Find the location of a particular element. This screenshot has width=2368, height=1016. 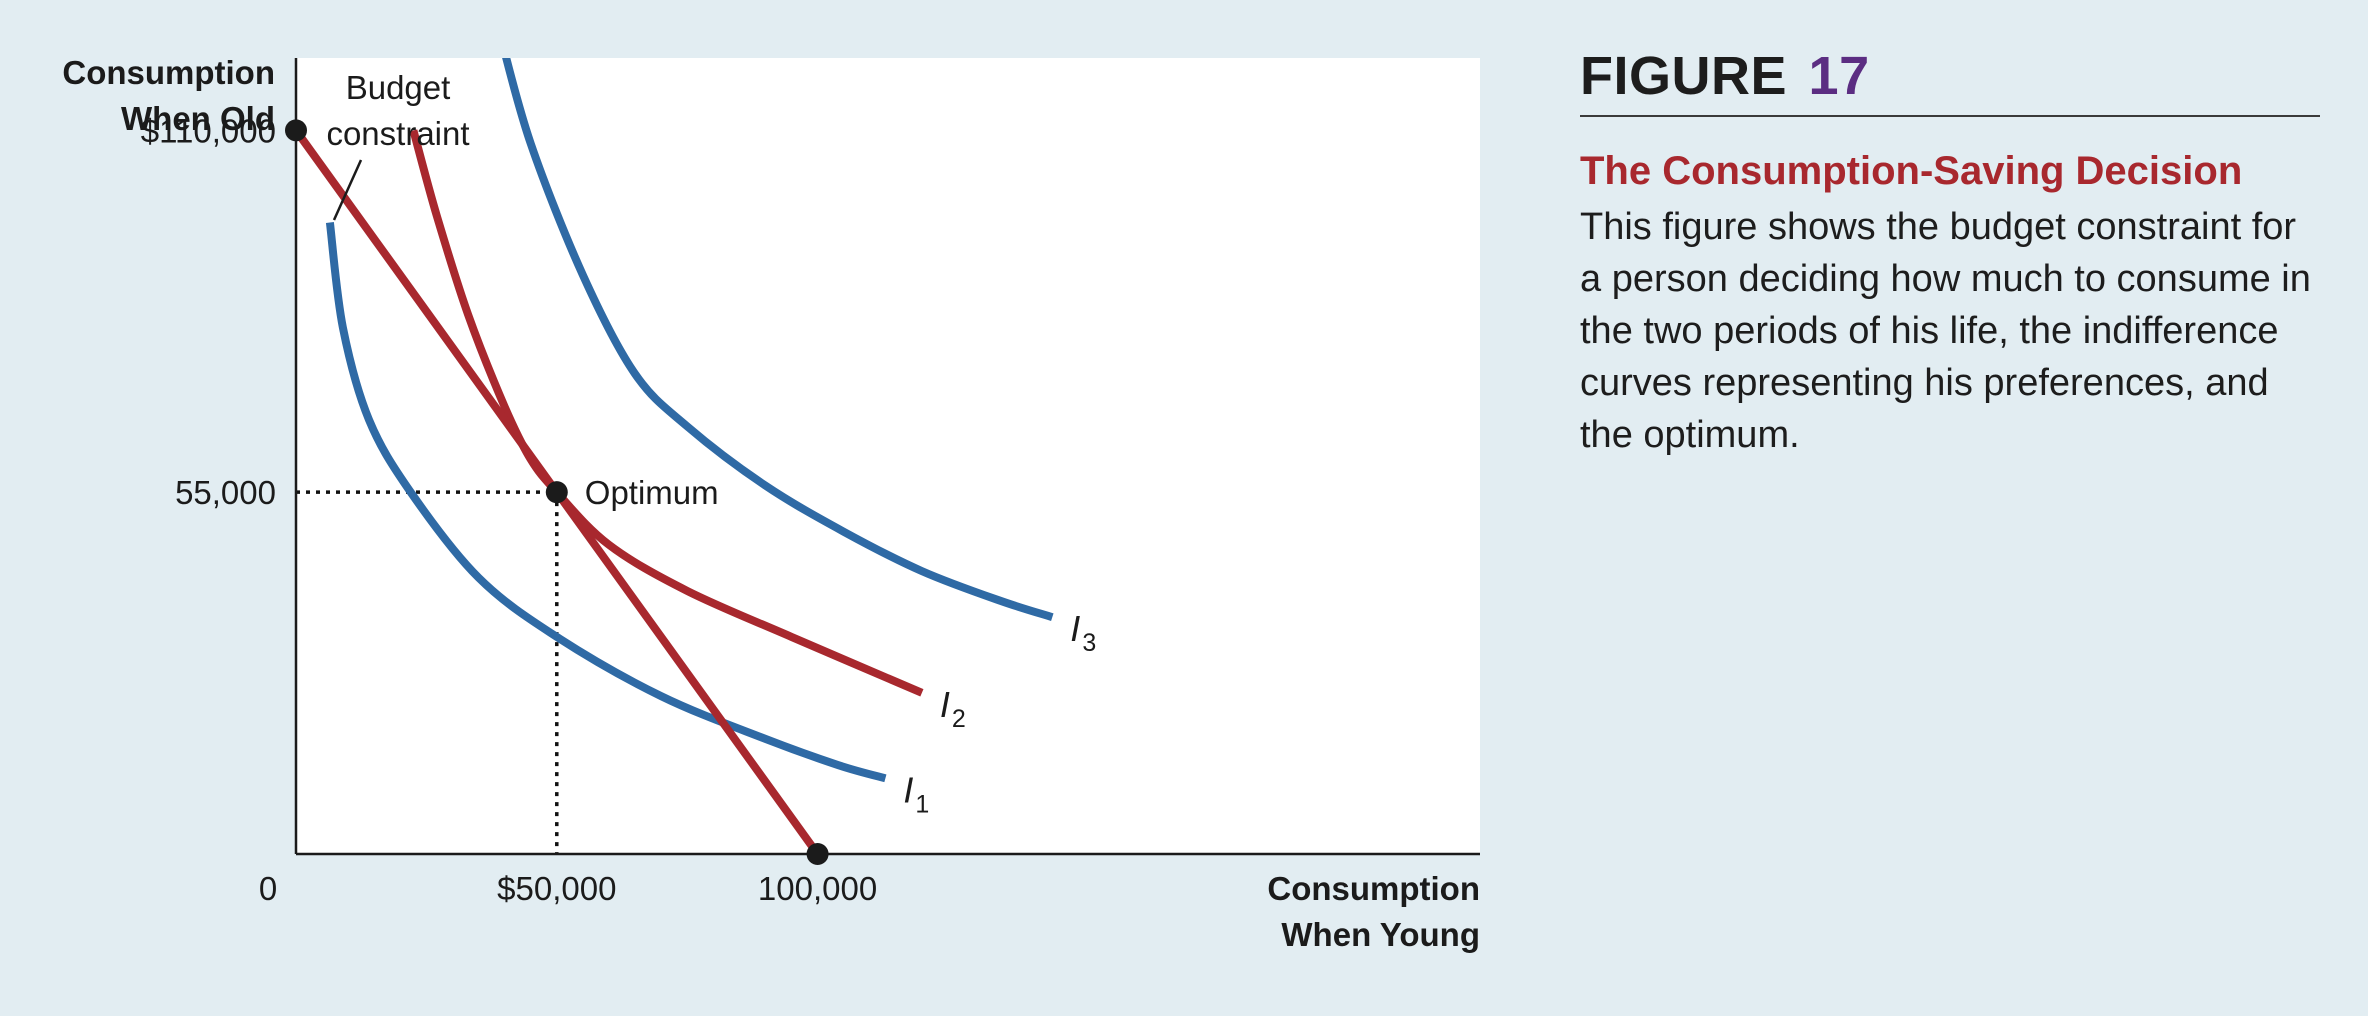

budget-constraint-pointer is located at coordinates (347, 190).